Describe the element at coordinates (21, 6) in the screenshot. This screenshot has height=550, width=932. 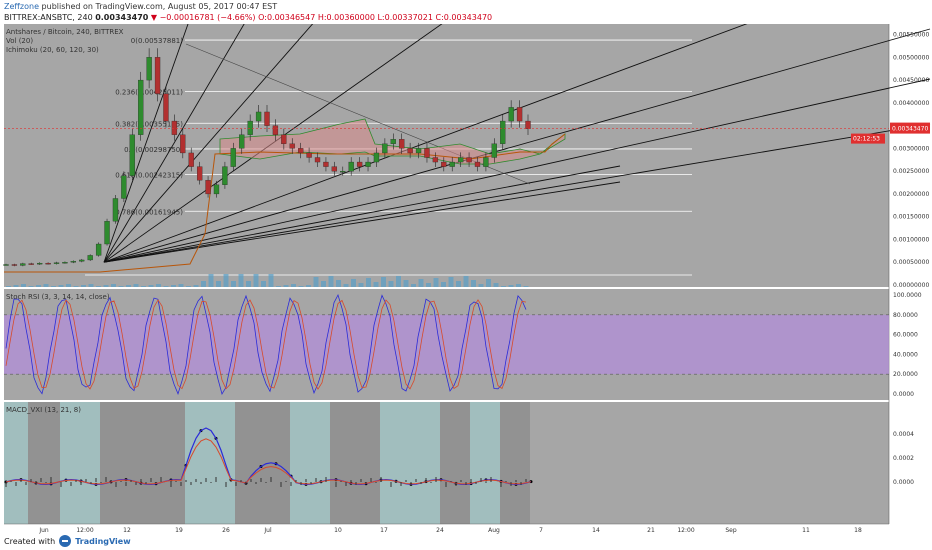
I see `author-link: Zeffzone` at that location.